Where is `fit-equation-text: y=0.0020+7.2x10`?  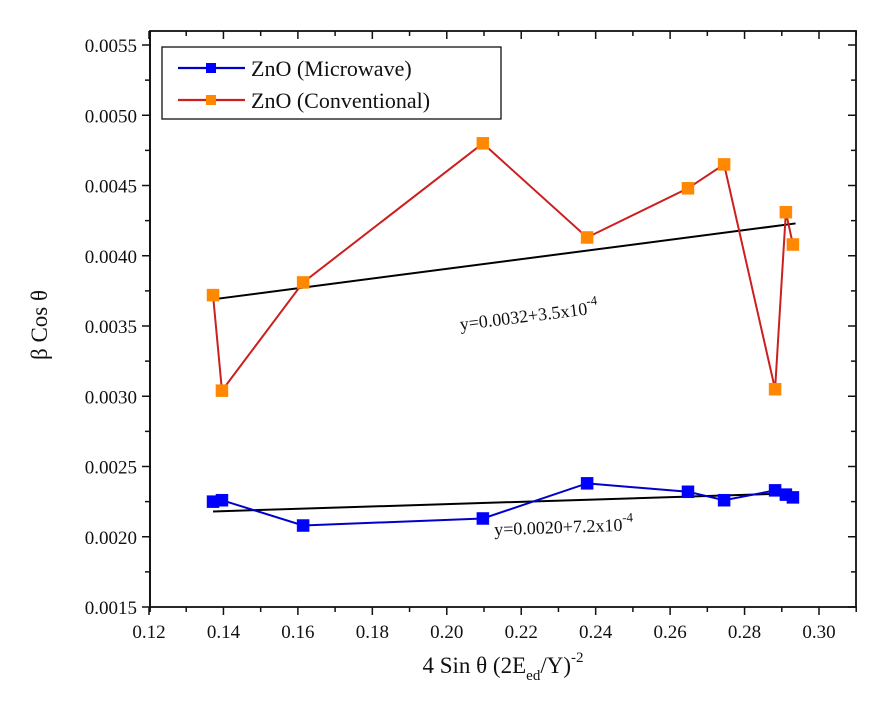 fit-equation-text: y=0.0020+7.2x10 is located at coordinates (558, 527).